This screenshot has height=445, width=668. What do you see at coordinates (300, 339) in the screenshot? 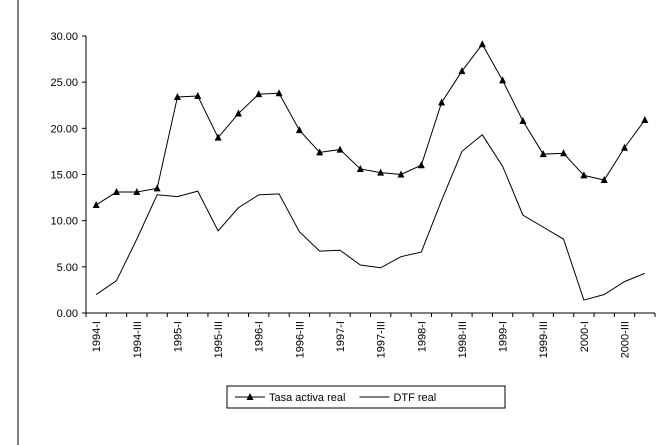
I see `x-tick-label: 1996-III` at bounding box center [300, 339].